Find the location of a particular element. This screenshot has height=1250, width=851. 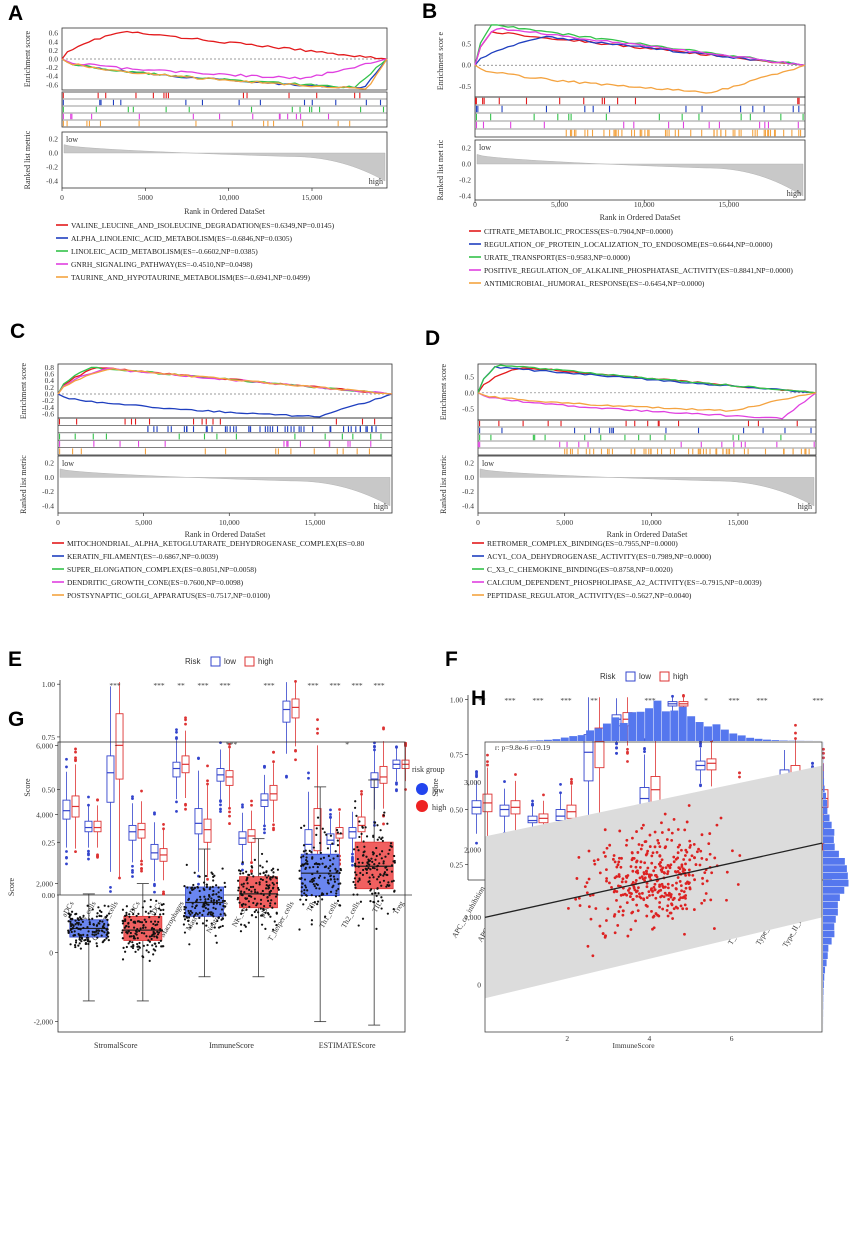

y-tick-label-G: 4,000 is located at coordinates (44, 815).